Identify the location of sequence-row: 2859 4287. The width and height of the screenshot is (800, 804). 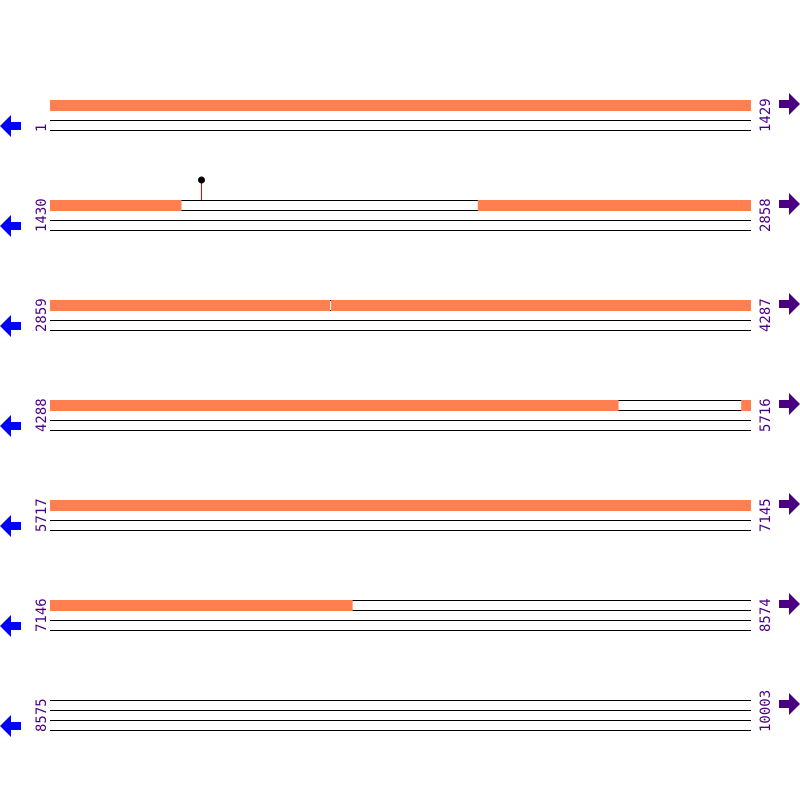
(400, 315).